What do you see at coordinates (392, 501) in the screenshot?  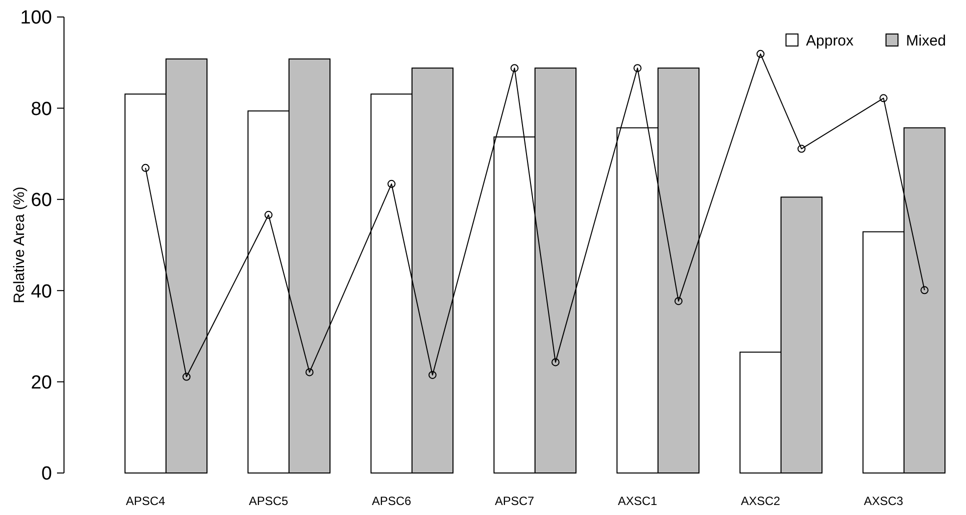 I see `x-tick-label: APSC6` at bounding box center [392, 501].